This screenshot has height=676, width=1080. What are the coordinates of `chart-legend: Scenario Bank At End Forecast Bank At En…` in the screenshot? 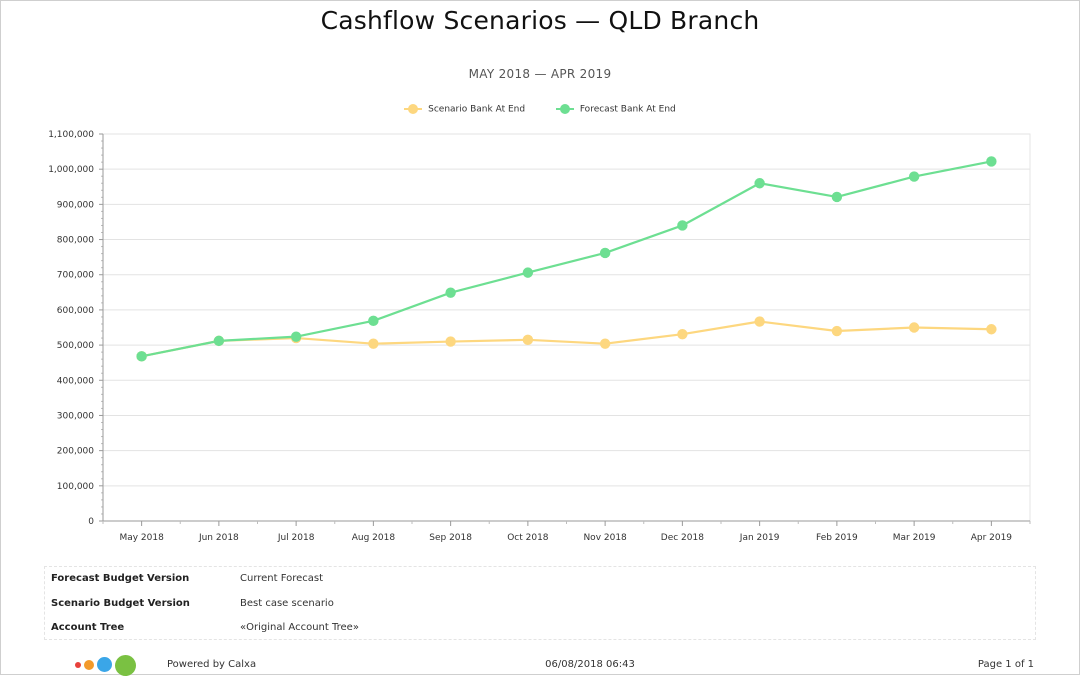 It's located at (540, 109).